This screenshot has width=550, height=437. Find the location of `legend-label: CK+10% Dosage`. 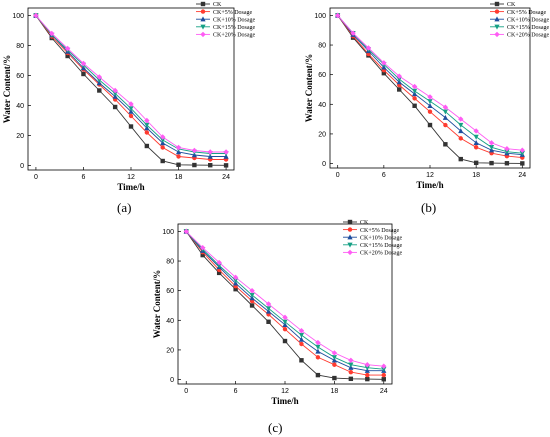

legend-label: CK+10% Dosage is located at coordinates (528, 20).